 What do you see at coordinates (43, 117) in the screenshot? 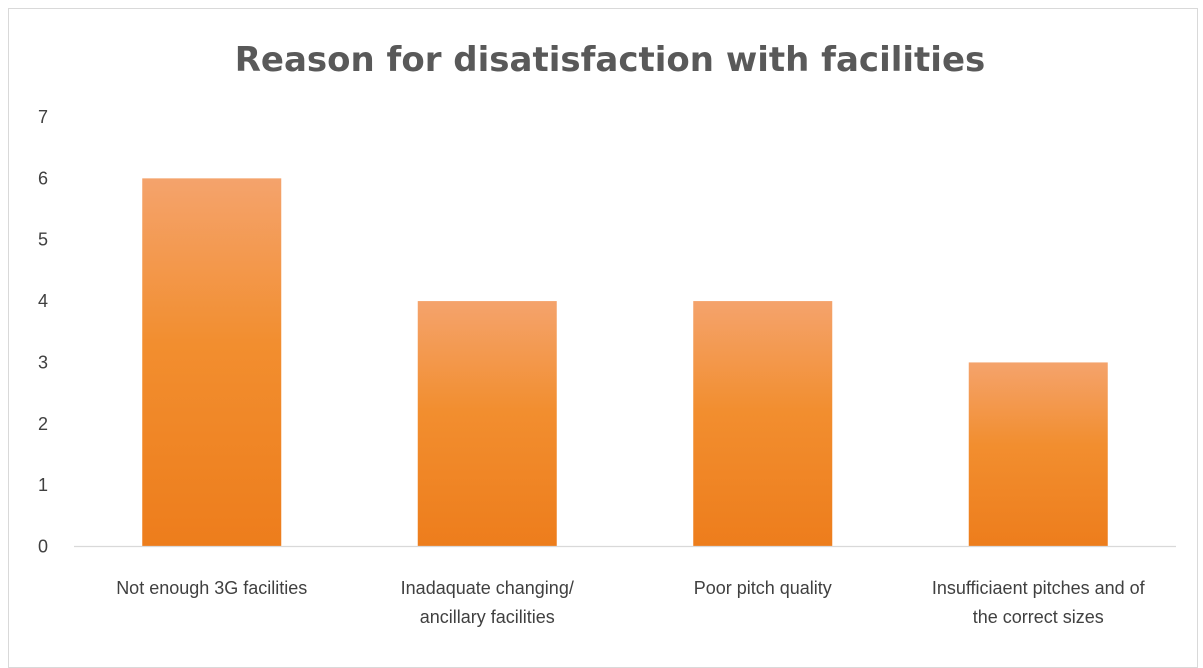
I see `y-tick-label: 7` at bounding box center [43, 117].